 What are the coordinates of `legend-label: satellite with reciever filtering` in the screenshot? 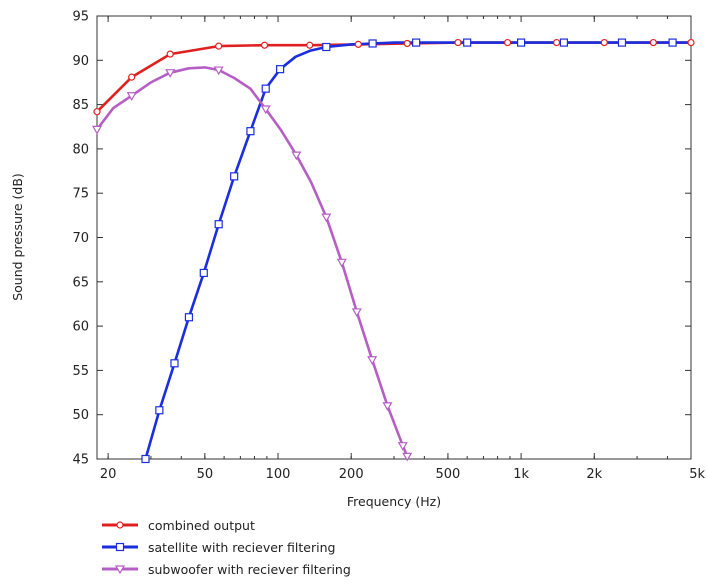 It's located at (242, 547).